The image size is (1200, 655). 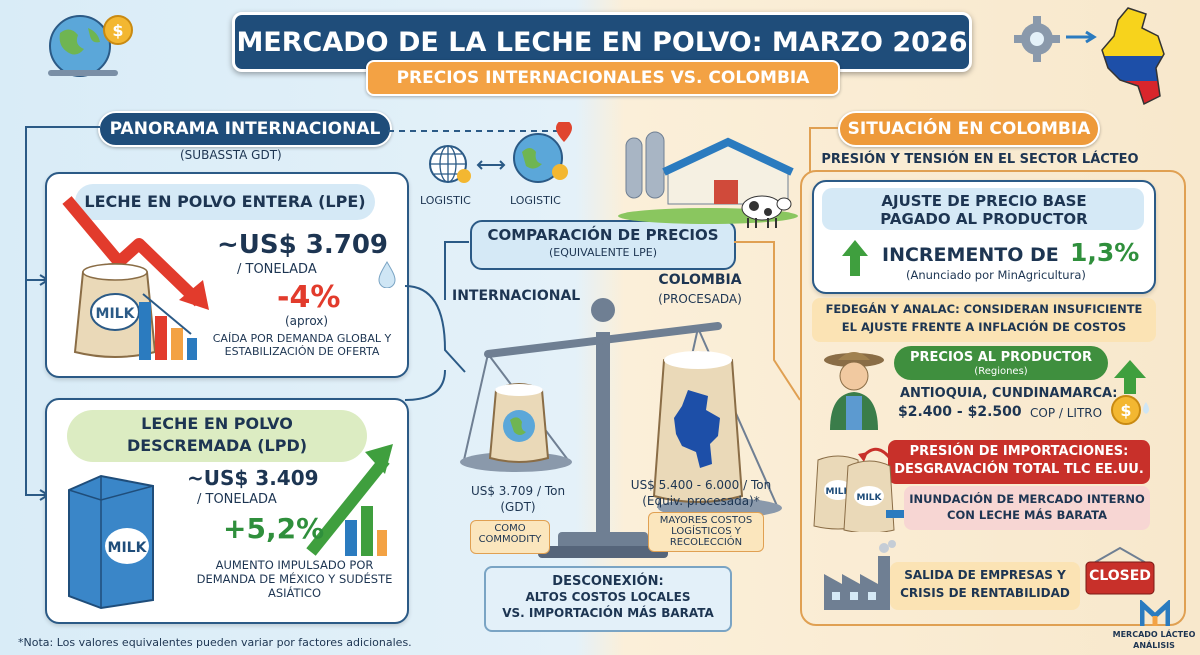 I want to click on producer-unit: COP / LITRO, so click(x=1066, y=413).